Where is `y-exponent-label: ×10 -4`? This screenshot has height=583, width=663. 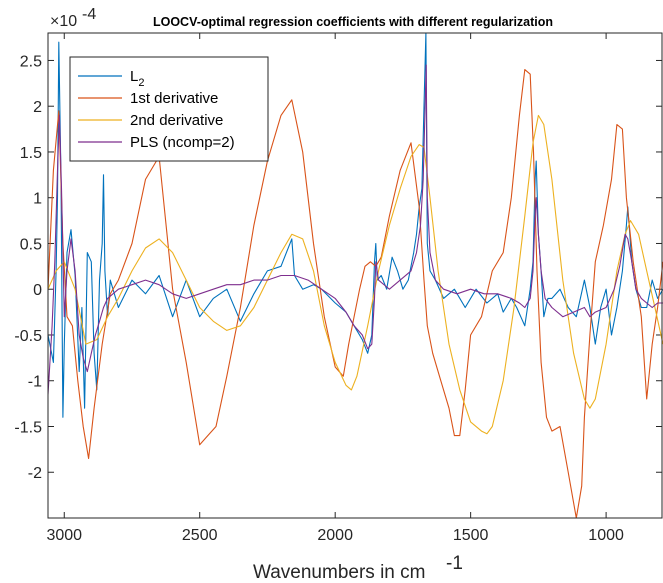 y-exponent-label: ×10 -4 is located at coordinates (73, 18).